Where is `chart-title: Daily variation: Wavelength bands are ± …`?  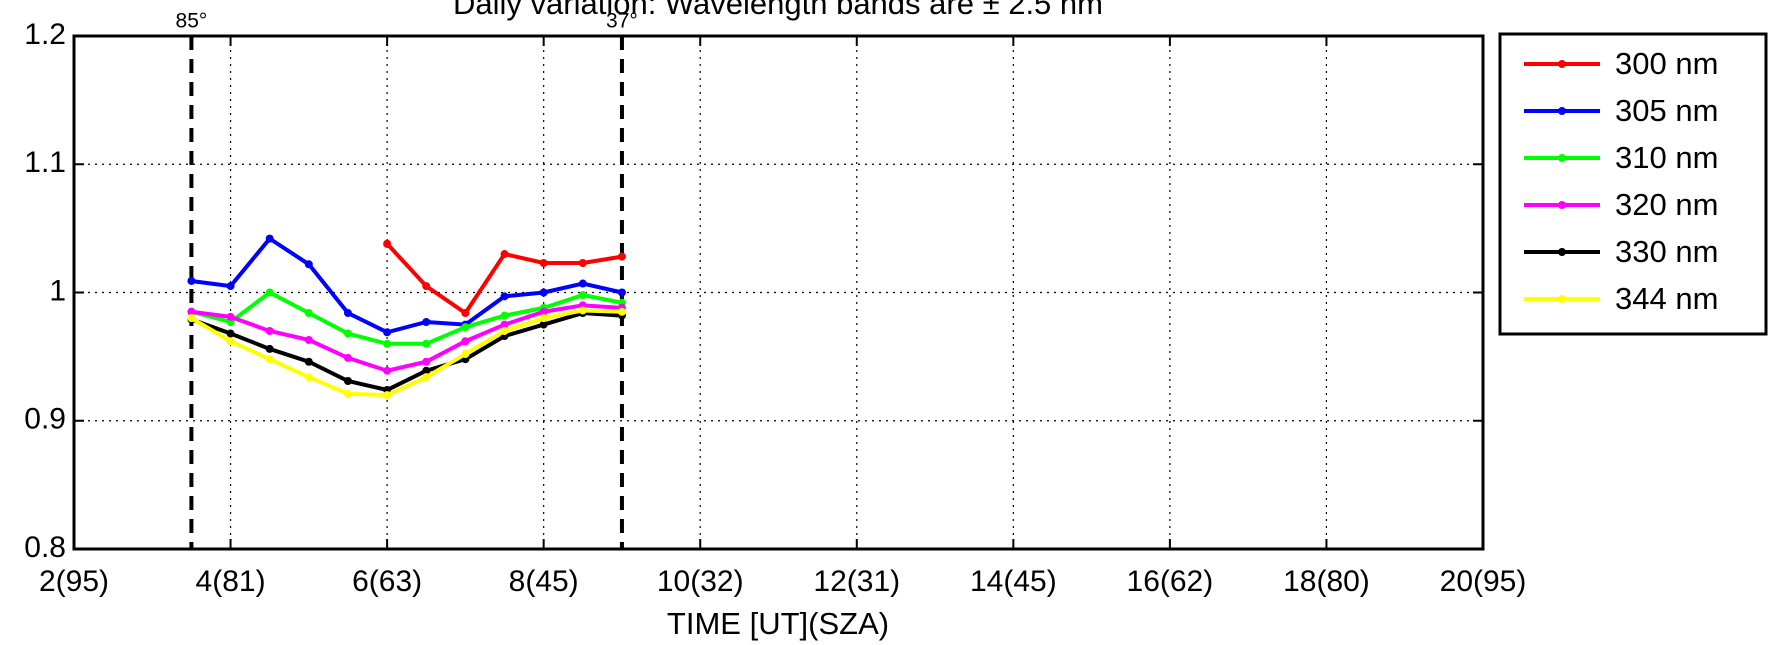
chart-title: Daily variation: Wavelength bands are ± … is located at coordinates (778, 10).